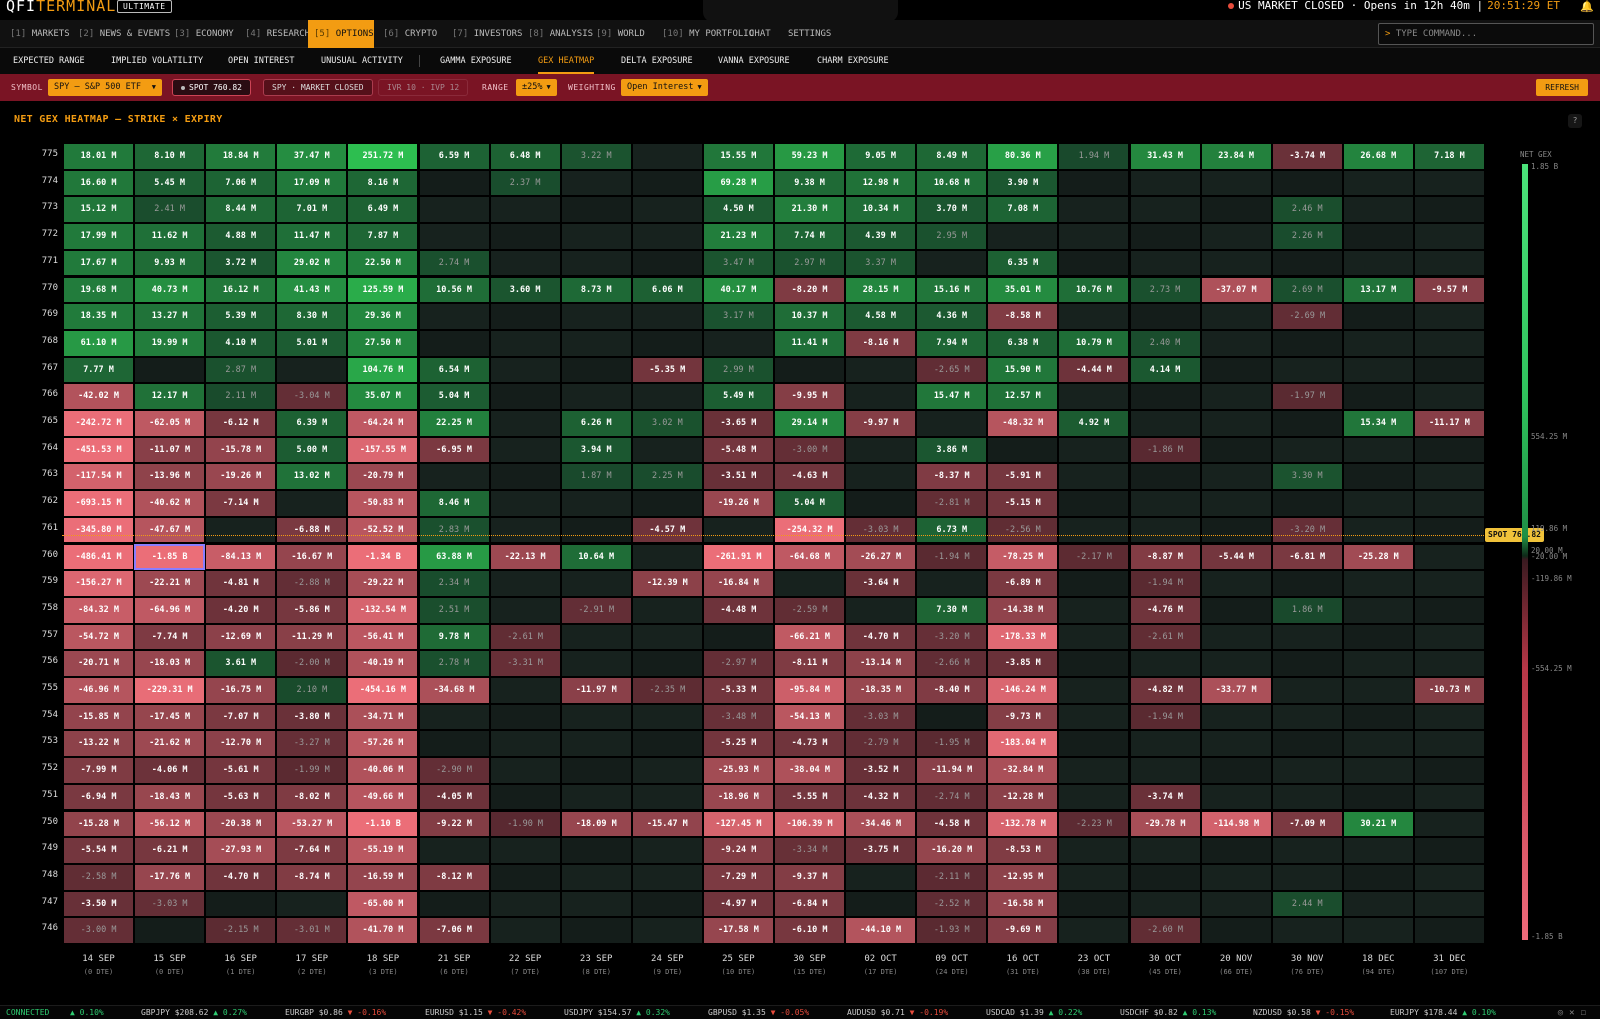 This screenshot has width=1600, height=1019. I want to click on heatmap-cell: -19.26 M, so click(738, 503).